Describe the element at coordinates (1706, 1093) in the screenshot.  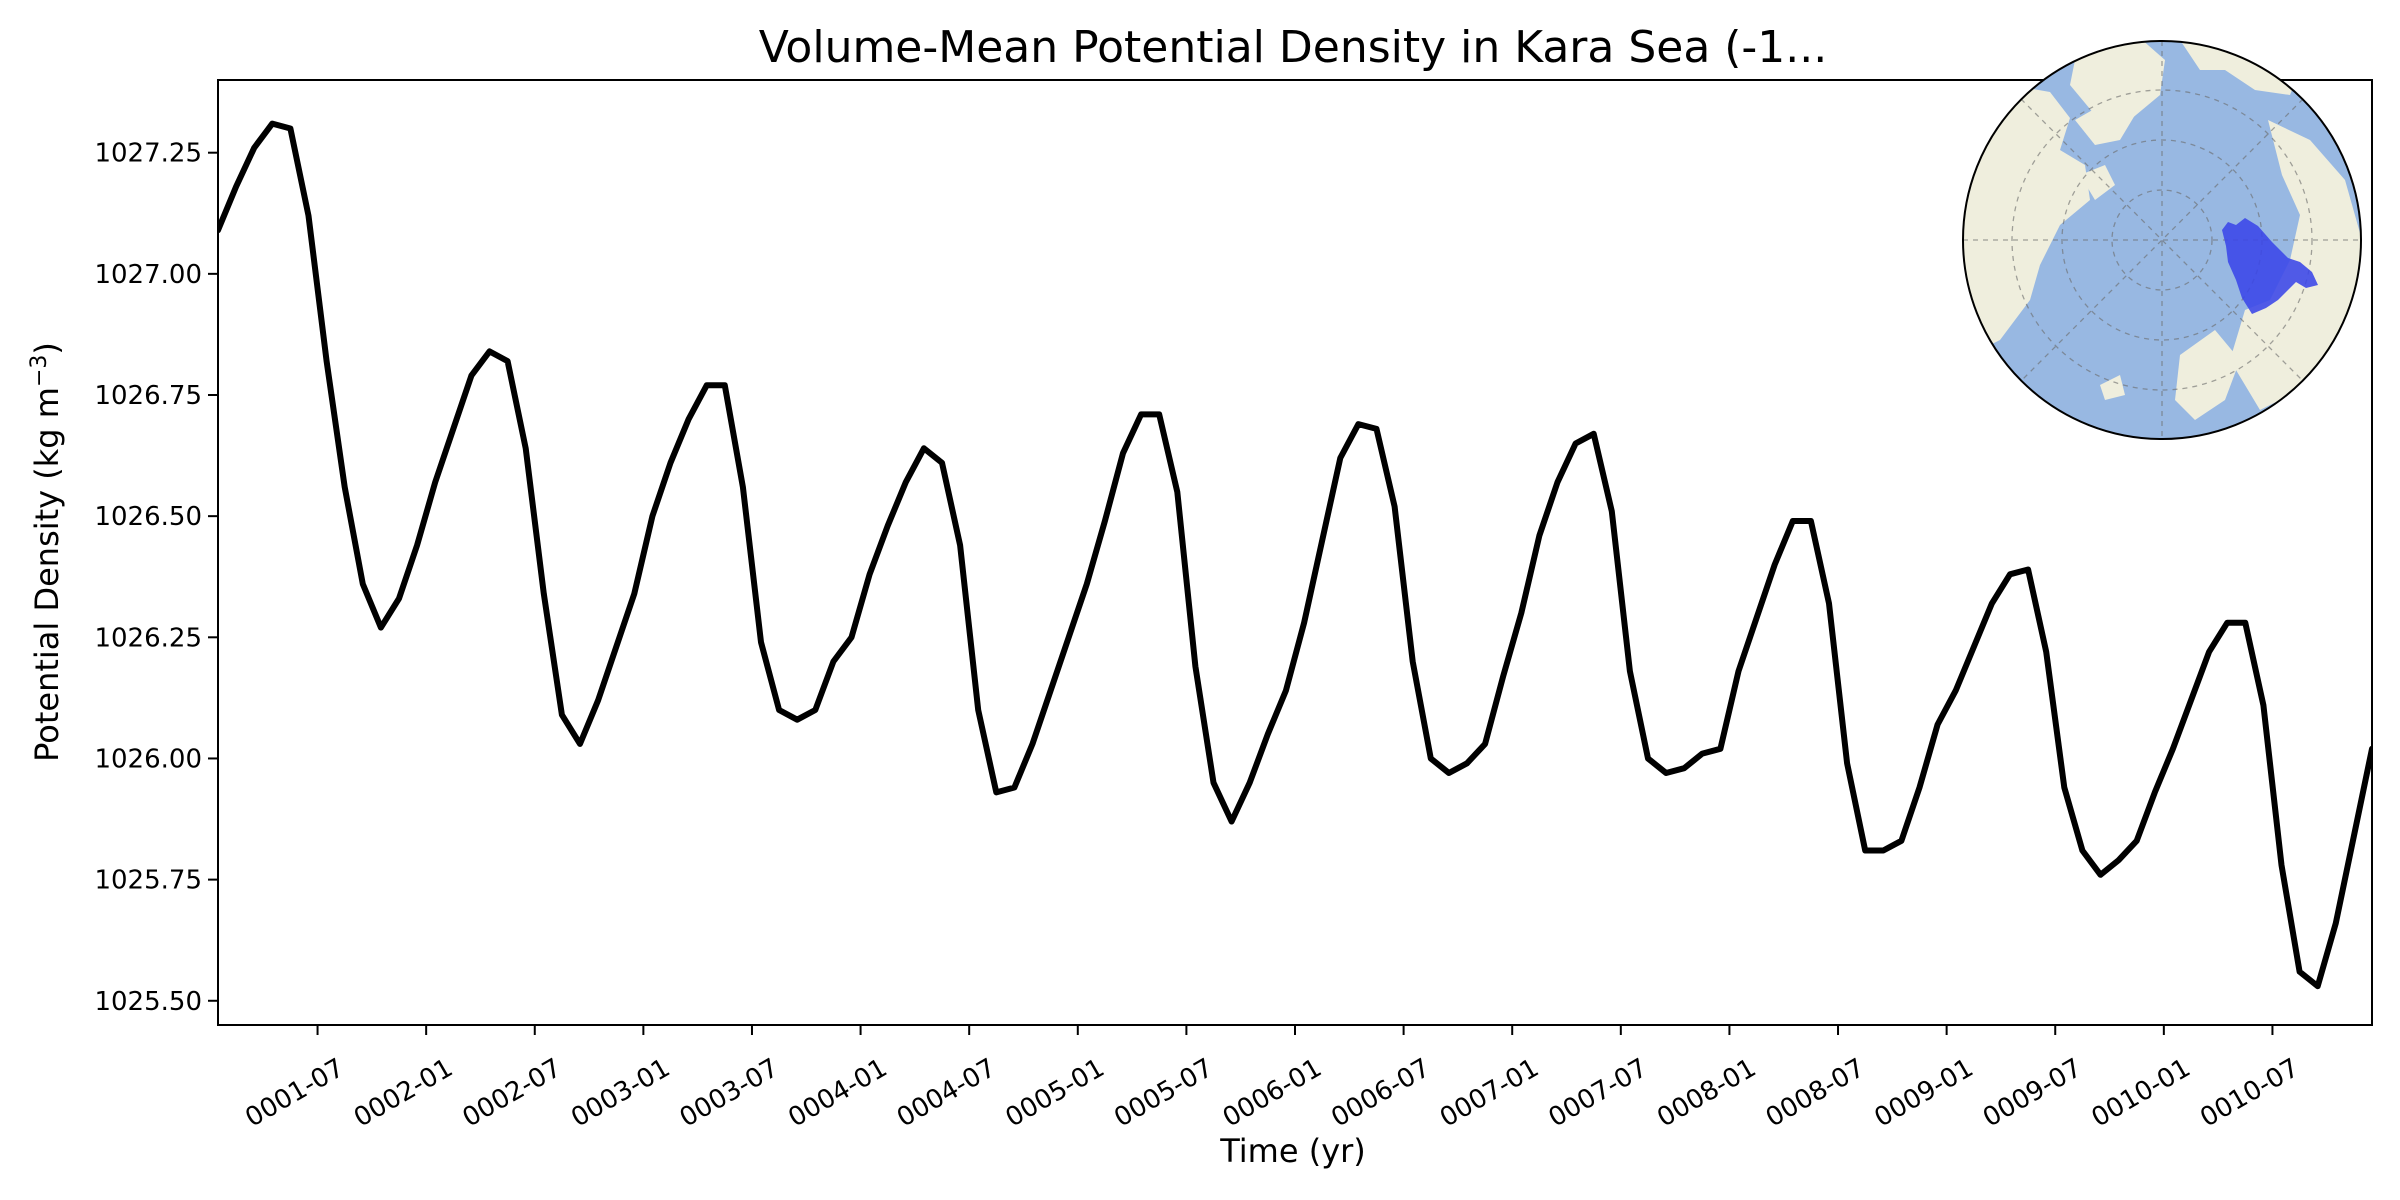
I see `x-tick-label: 0008-01` at that location.